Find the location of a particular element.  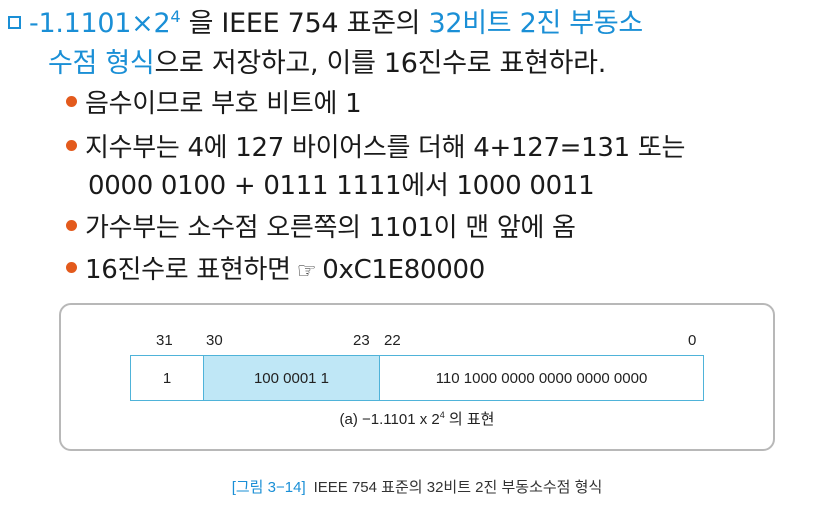

figure-label: [그림 3−14] is located at coordinates (268, 487).